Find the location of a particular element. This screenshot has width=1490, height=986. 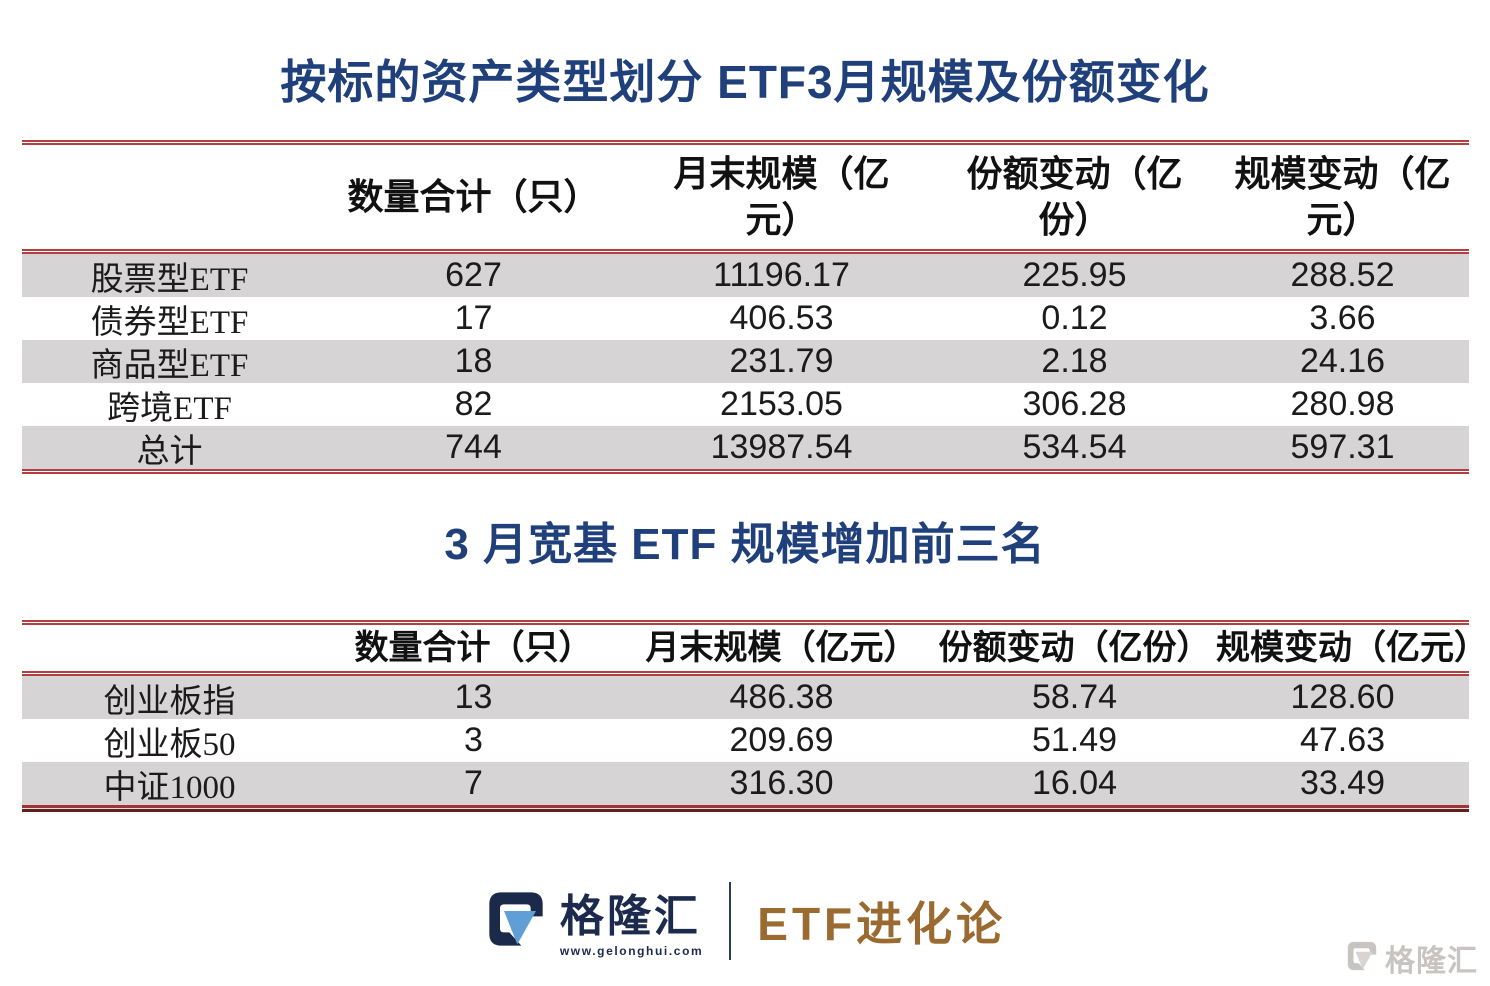

value-cell: 17 is located at coordinates (473, 318).